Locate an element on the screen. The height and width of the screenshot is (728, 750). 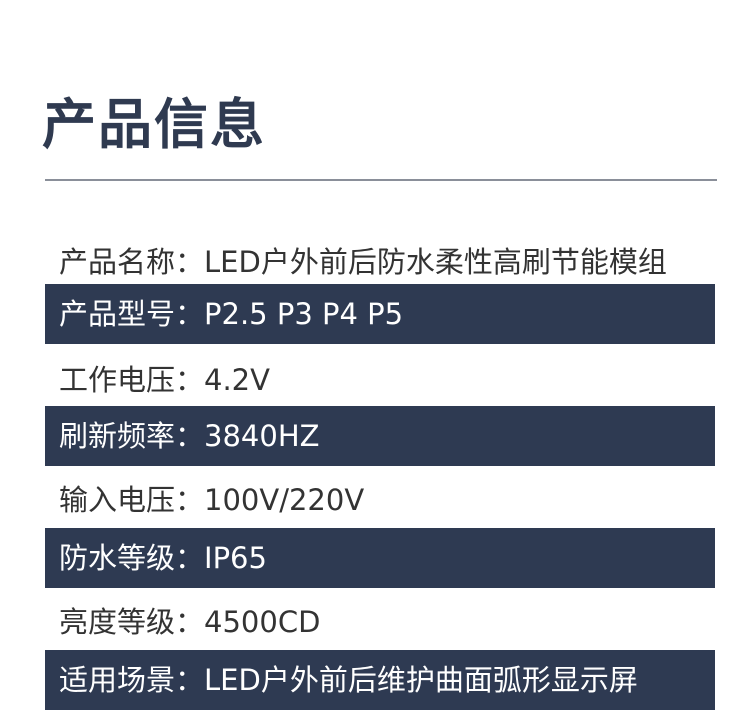
spec-row-application: 适用场景：LED户外前后维护曲面弧形显示屏 is located at coordinates (380, 680).